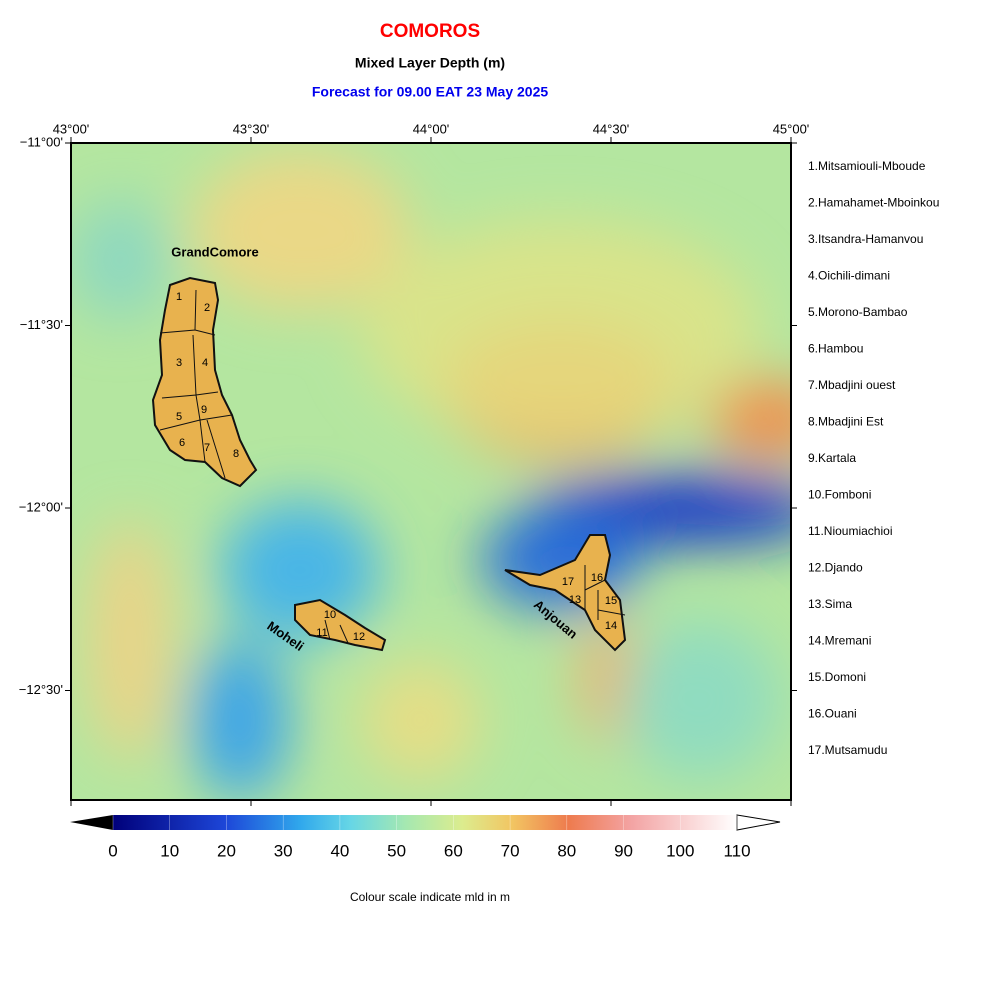 This screenshot has width=1000, height=1000. I want to click on district-number: 10, so click(330, 615).